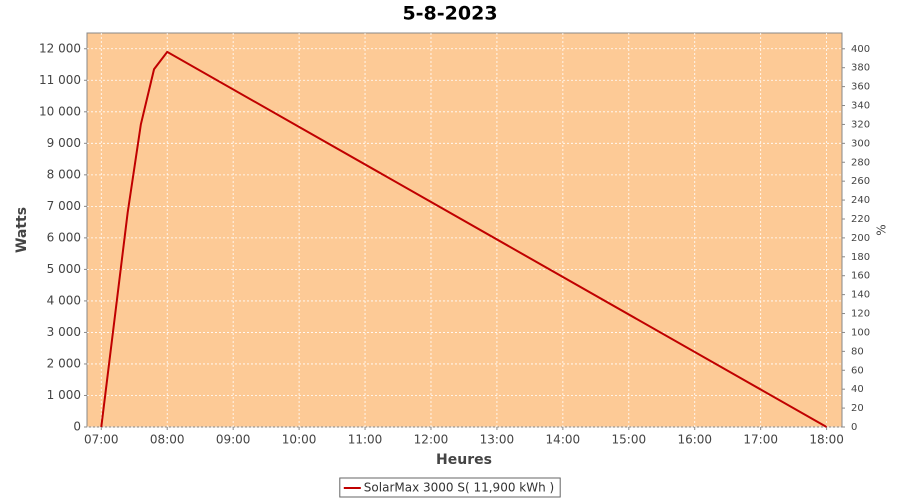 This screenshot has width=900, height=500. What do you see at coordinates (464, 460) in the screenshot?
I see `x-axis-label: Heures` at bounding box center [464, 460].